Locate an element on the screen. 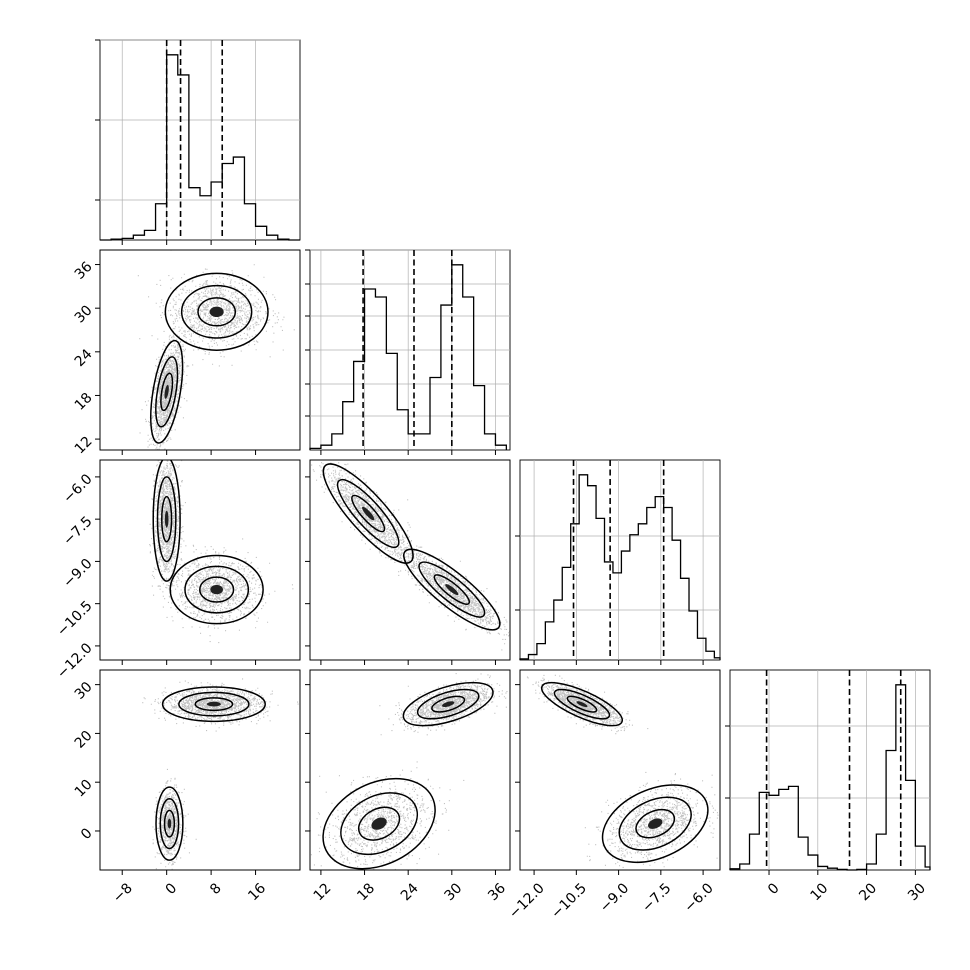  y-tick-label: 10 is located at coordinates (84, 789).